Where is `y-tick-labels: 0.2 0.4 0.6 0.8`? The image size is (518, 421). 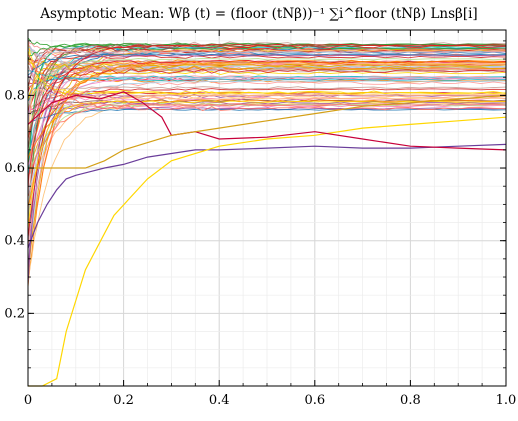
y-tick-labels: 0.2 0.4 0.6 0.8 is located at coordinates (14, 204).